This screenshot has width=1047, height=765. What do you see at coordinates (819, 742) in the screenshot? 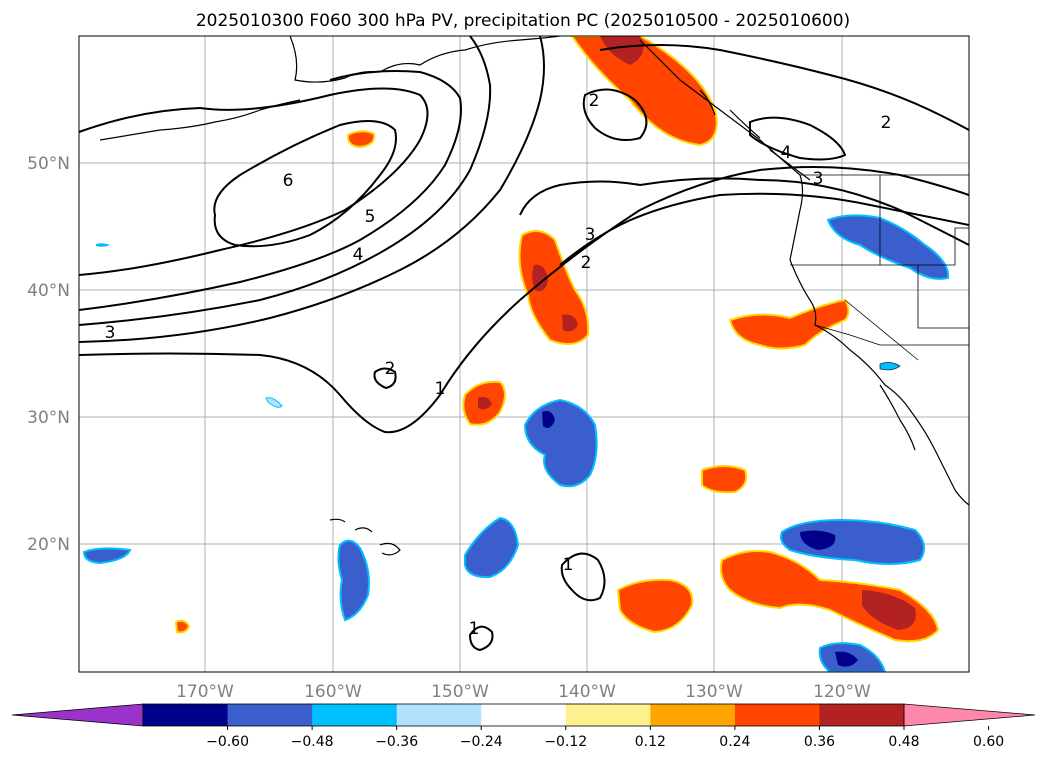
I see `colorbar-tick-label: 0.36` at bounding box center [819, 742].